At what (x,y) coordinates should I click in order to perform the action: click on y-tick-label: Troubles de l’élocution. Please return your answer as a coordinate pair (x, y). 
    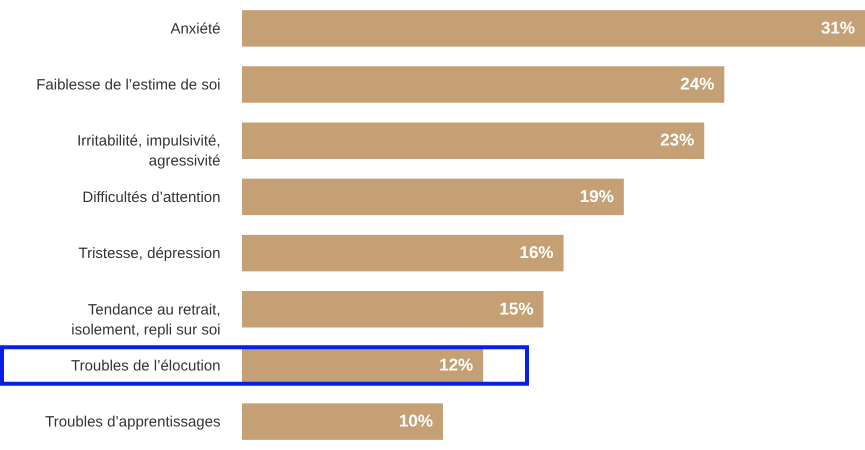
    Looking at the image, I should click on (145, 365).